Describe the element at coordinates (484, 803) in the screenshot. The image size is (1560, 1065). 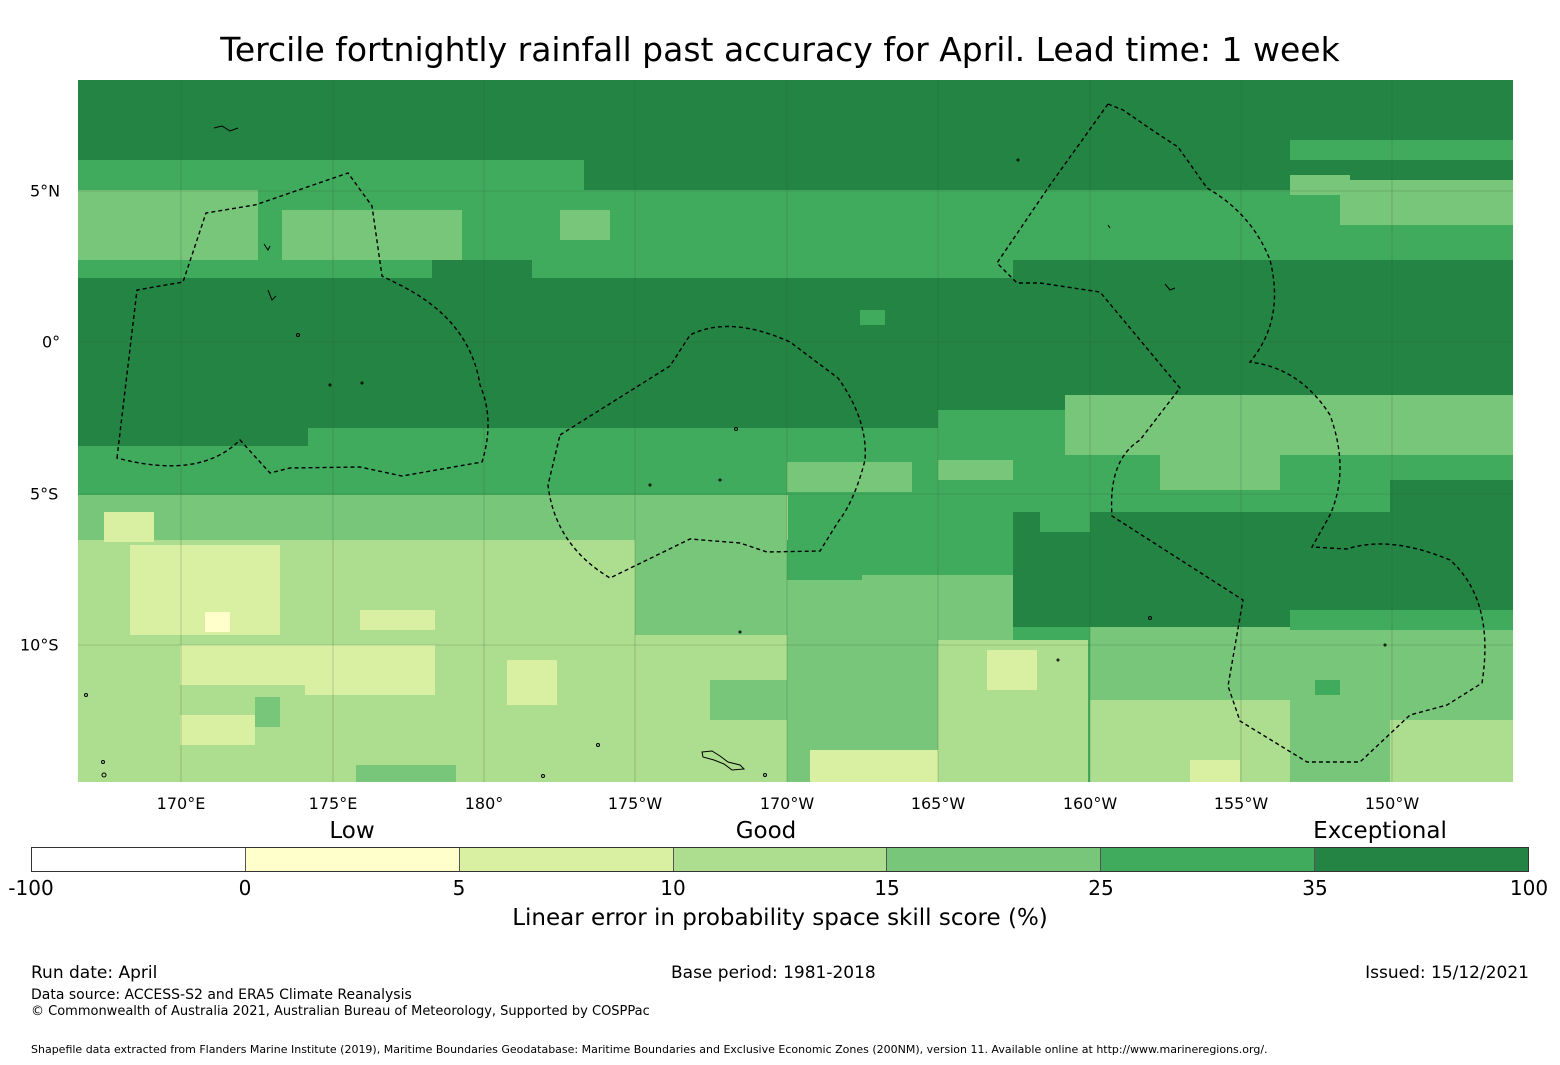
I see `longitude-label: 180°` at that location.